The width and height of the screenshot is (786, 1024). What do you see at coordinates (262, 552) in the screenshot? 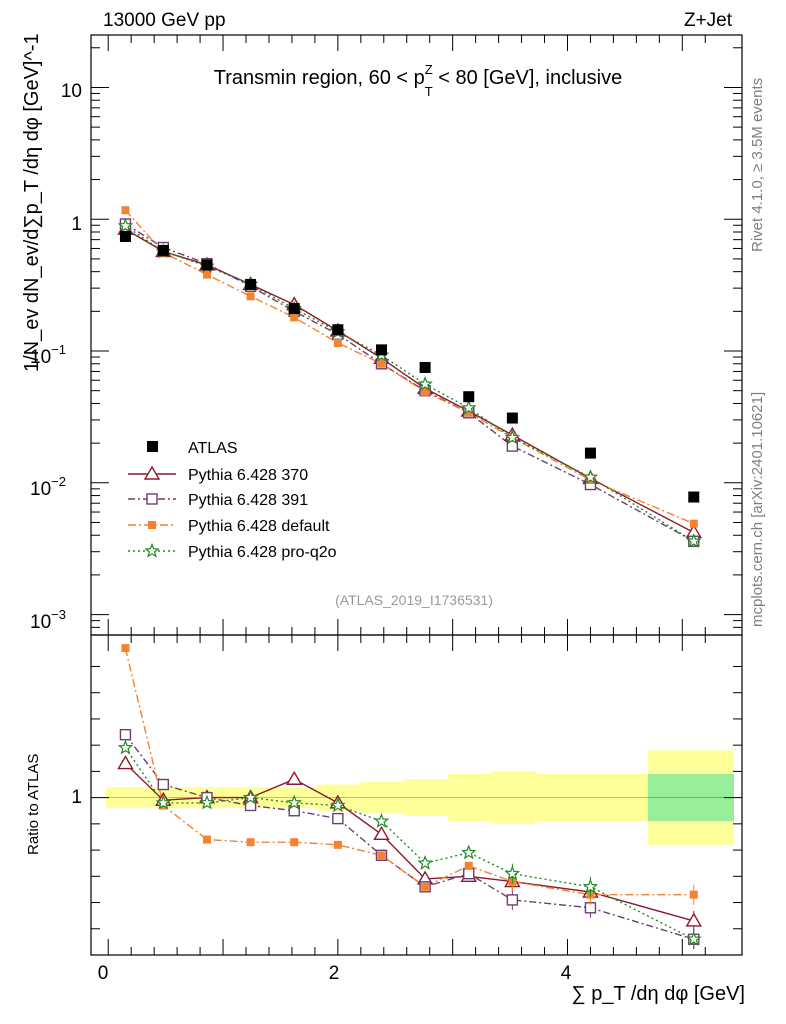
I see `legend-label-proq2o: Pythia 6.428 pro-q2o` at bounding box center [262, 552].